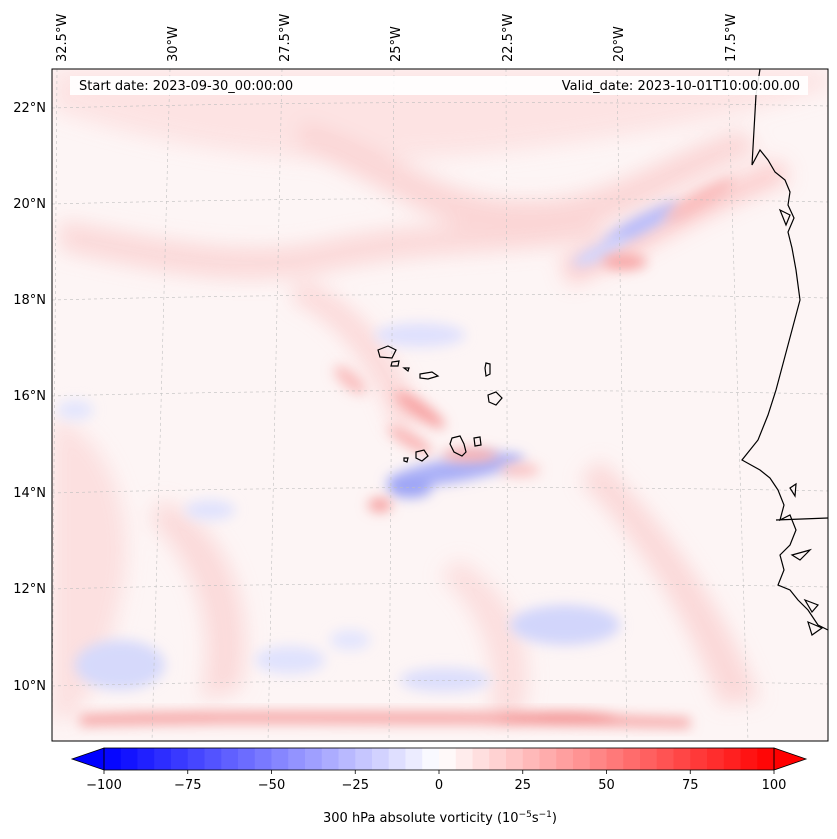  Describe the element at coordinates (87, 759) in the screenshot. I see `colorbar-extend-low` at that location.